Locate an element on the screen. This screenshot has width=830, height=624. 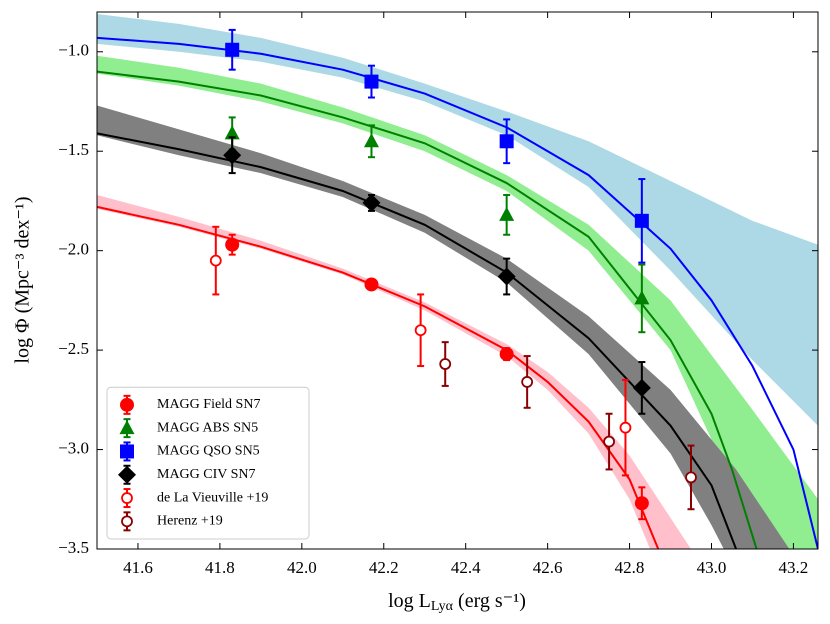
x-axis-label: log LLyα (erg s⁻¹) is located at coordinates (457, 602).